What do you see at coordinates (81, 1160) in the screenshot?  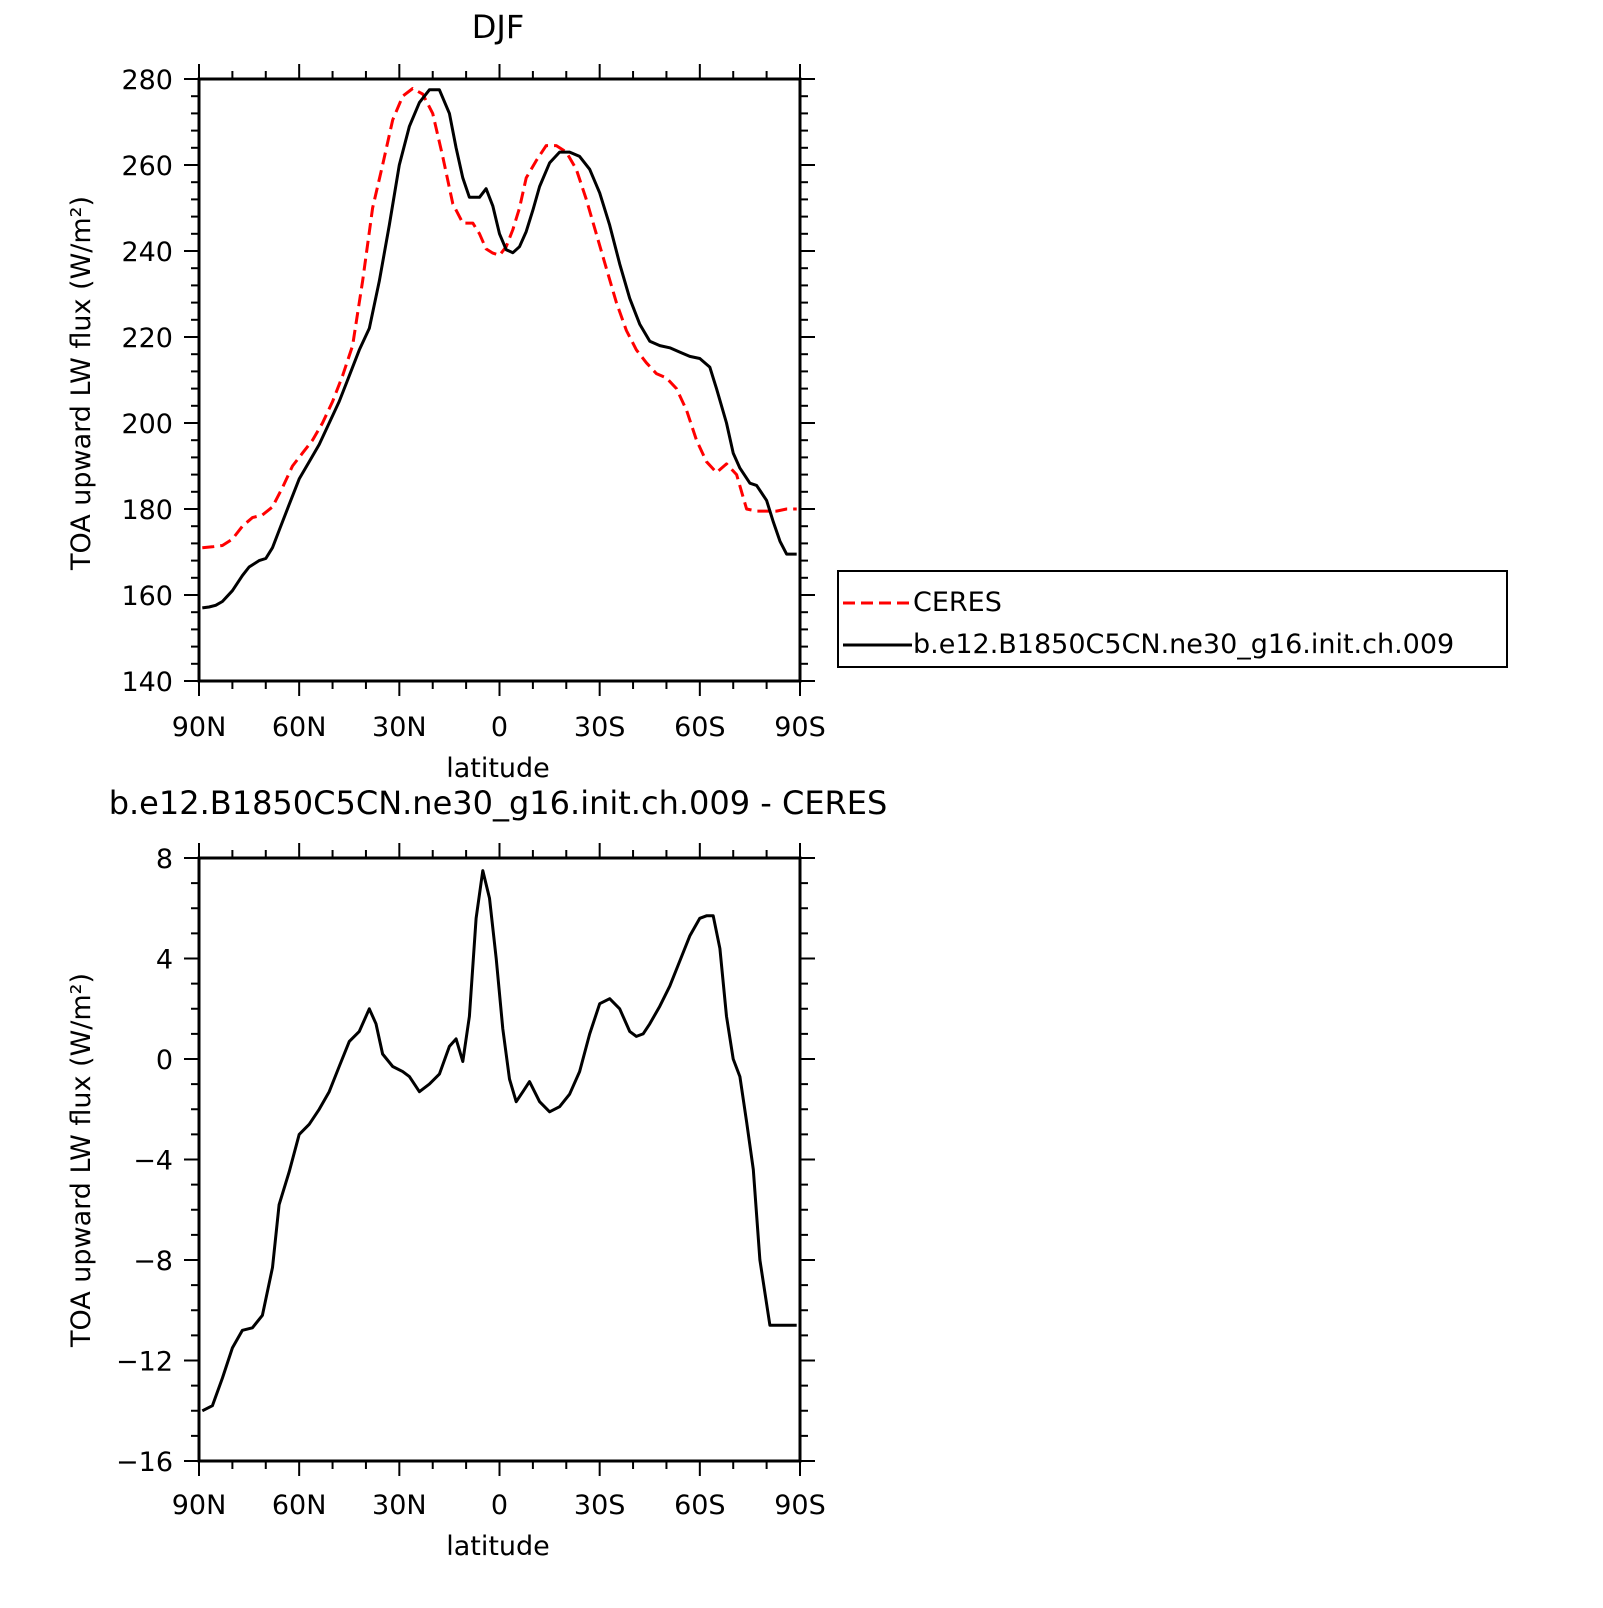 I see `bottom-y-axis-title: TOA upward LW flux (W/m²)` at bounding box center [81, 1160].